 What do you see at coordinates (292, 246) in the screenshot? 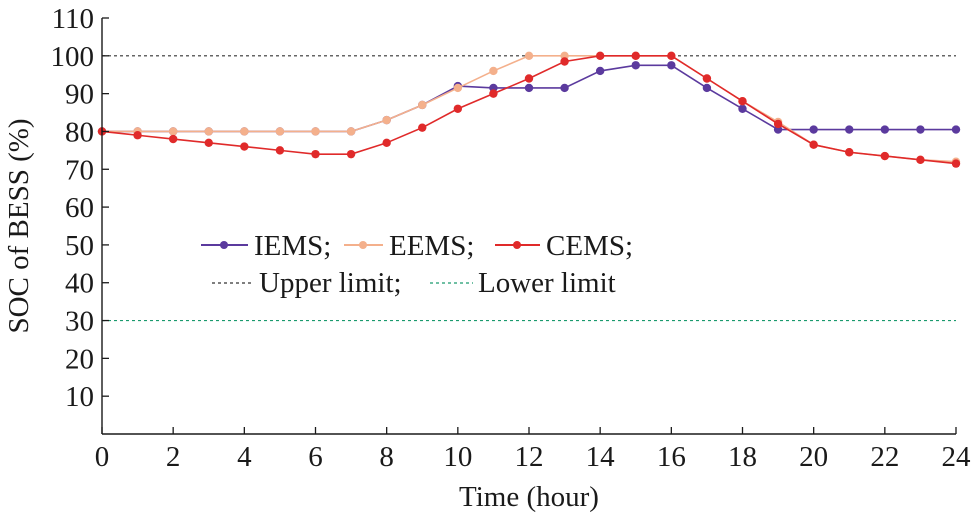
I see `legend-label-iems: IEMS;` at bounding box center [292, 246].